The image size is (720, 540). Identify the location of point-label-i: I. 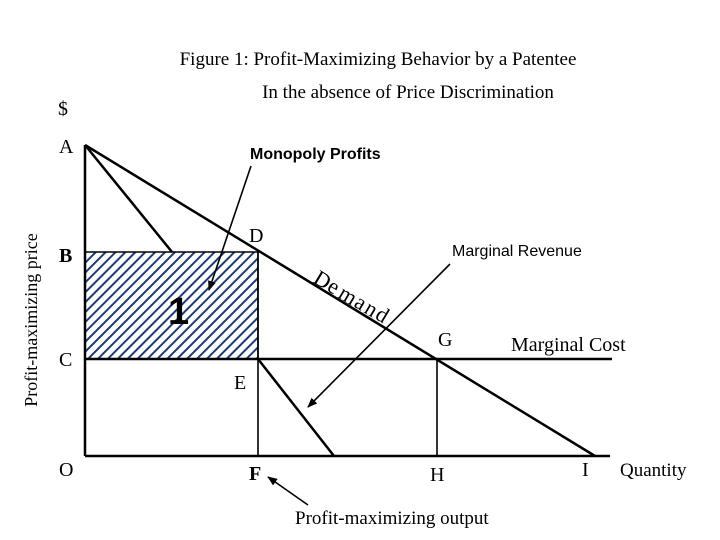
(585, 470).